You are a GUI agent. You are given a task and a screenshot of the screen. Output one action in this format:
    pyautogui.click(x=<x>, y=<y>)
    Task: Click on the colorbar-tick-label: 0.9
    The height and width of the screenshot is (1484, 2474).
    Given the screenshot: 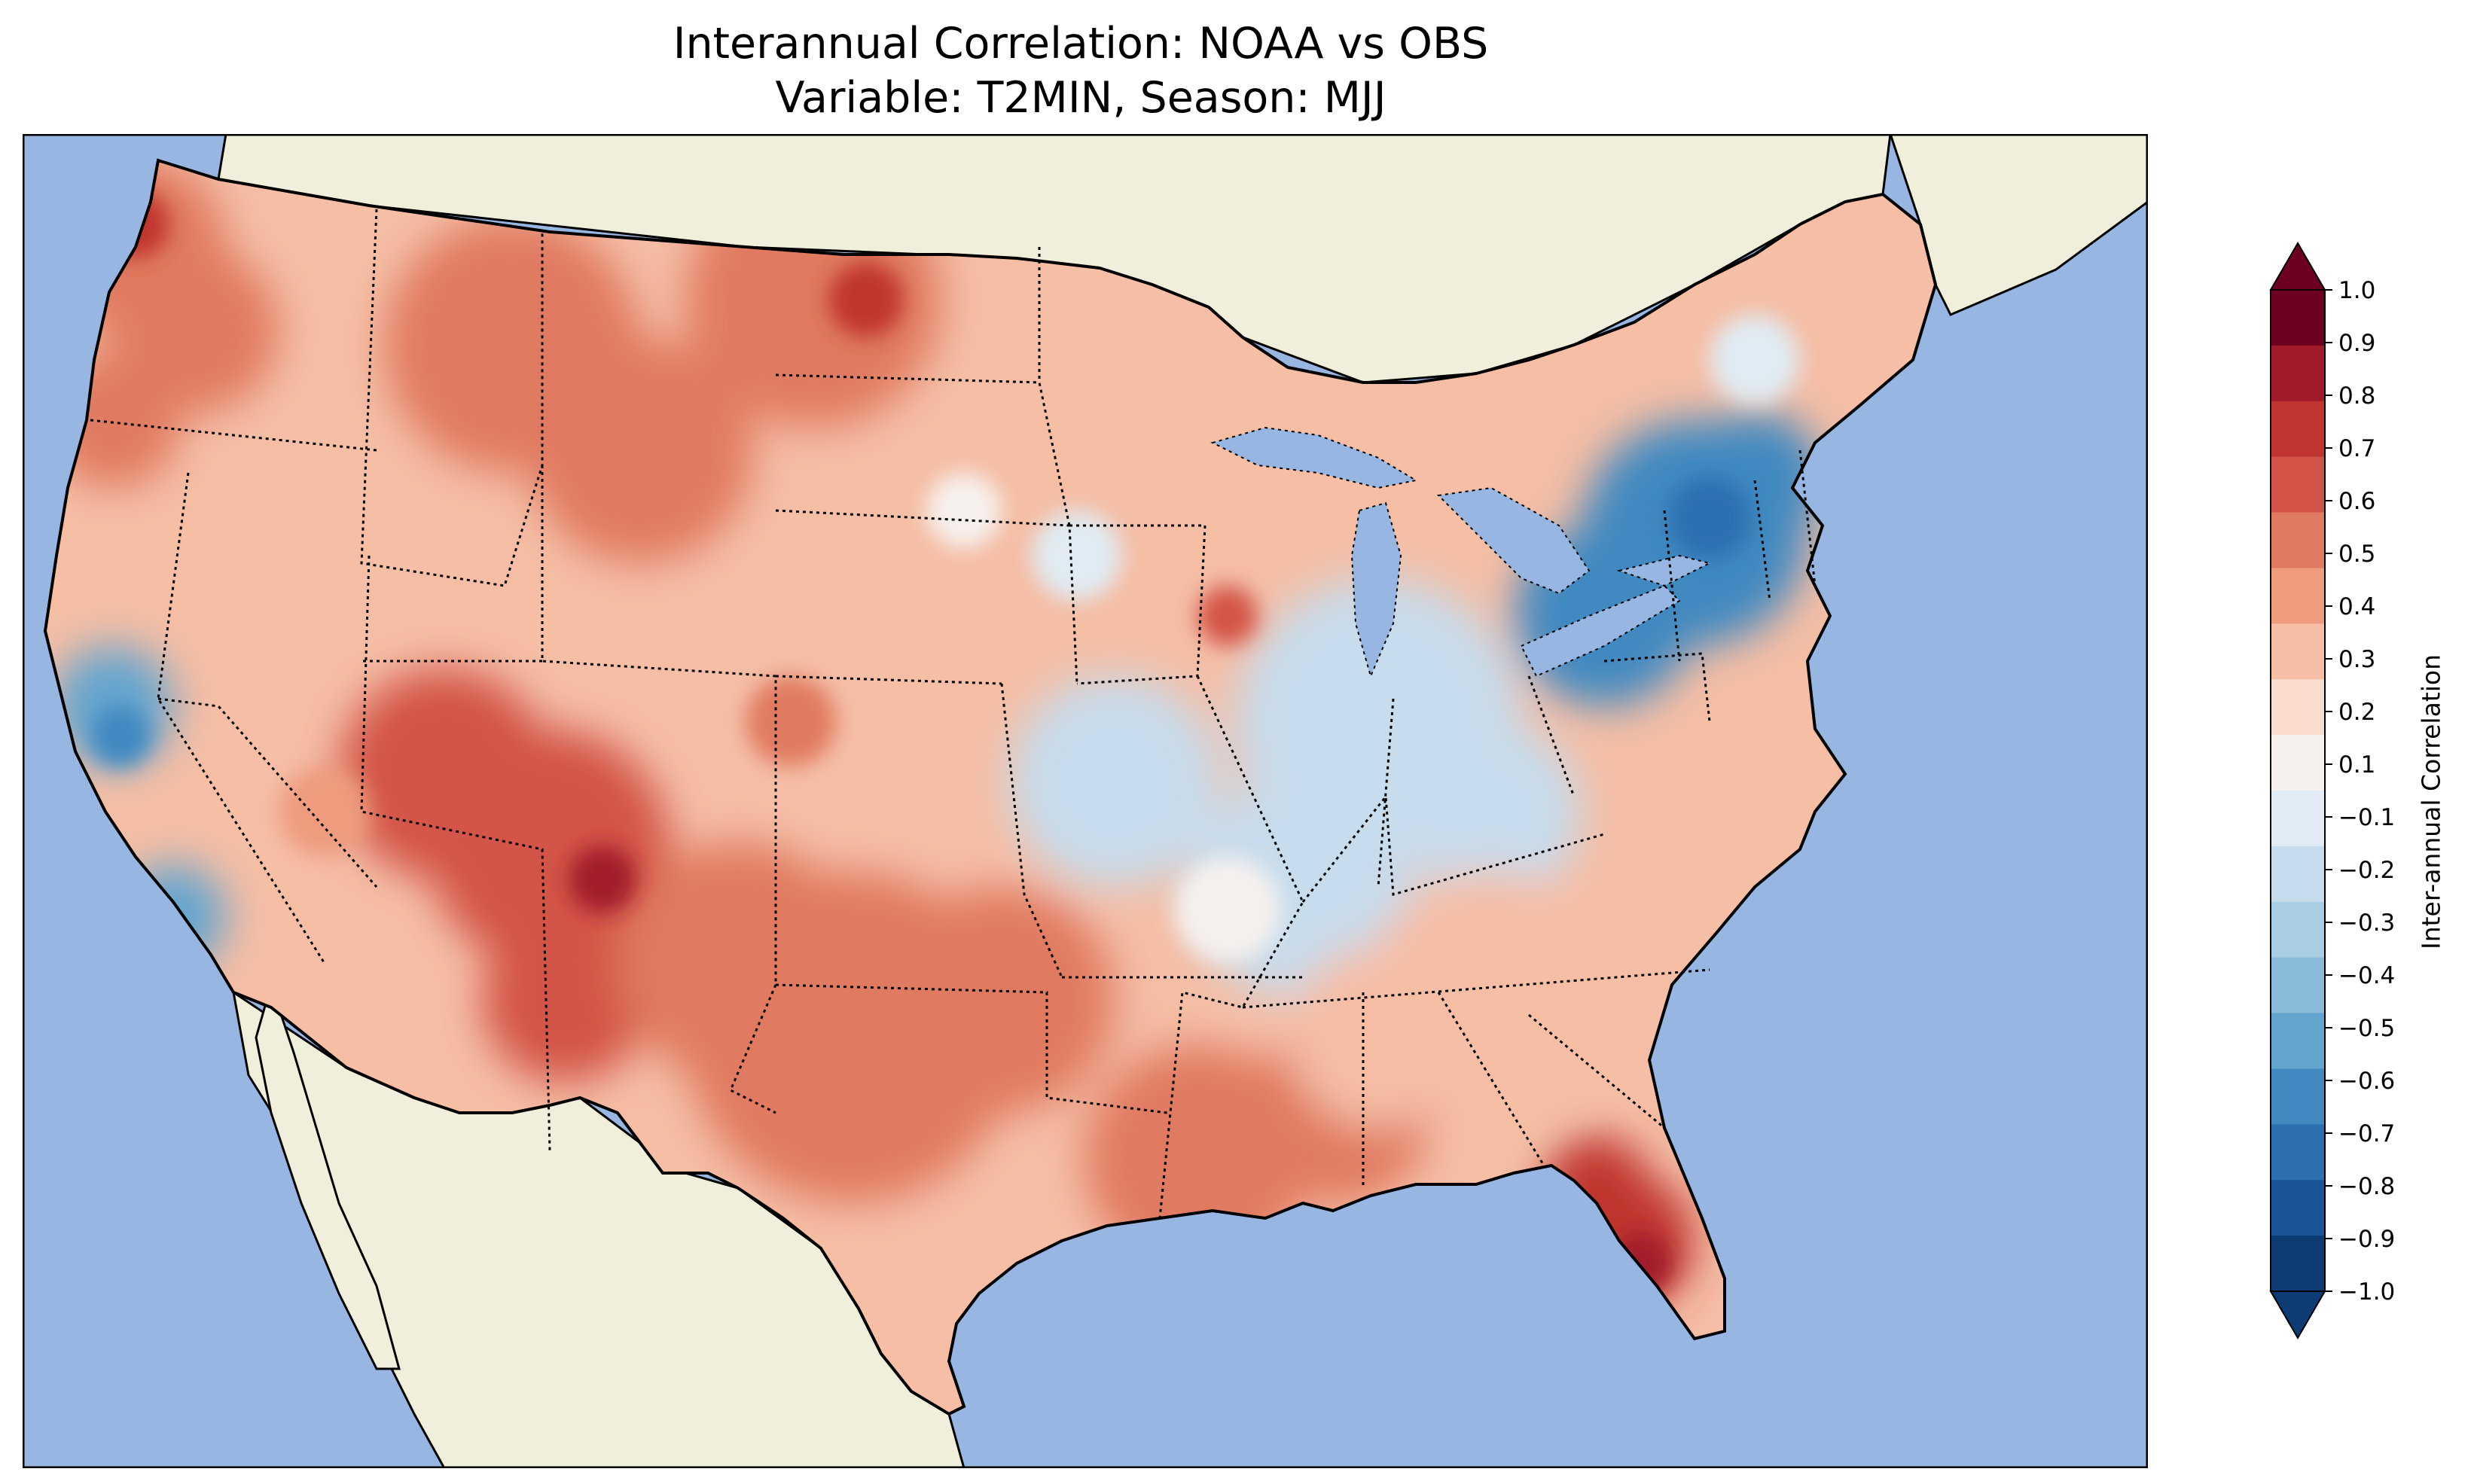 What is the action you would take?
    pyautogui.click(x=2356, y=343)
    